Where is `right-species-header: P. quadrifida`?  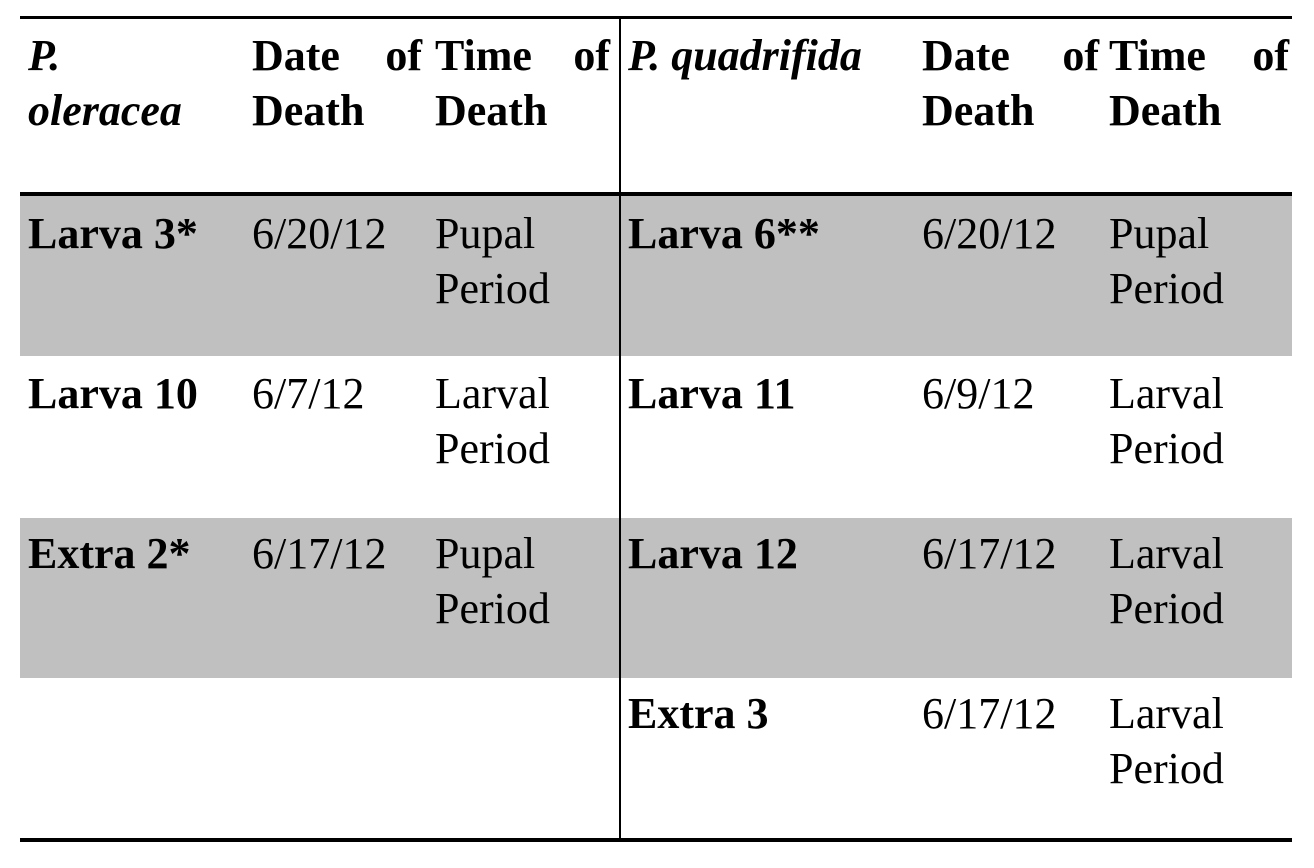 right-species-header: P. quadrifida is located at coordinates (745, 55).